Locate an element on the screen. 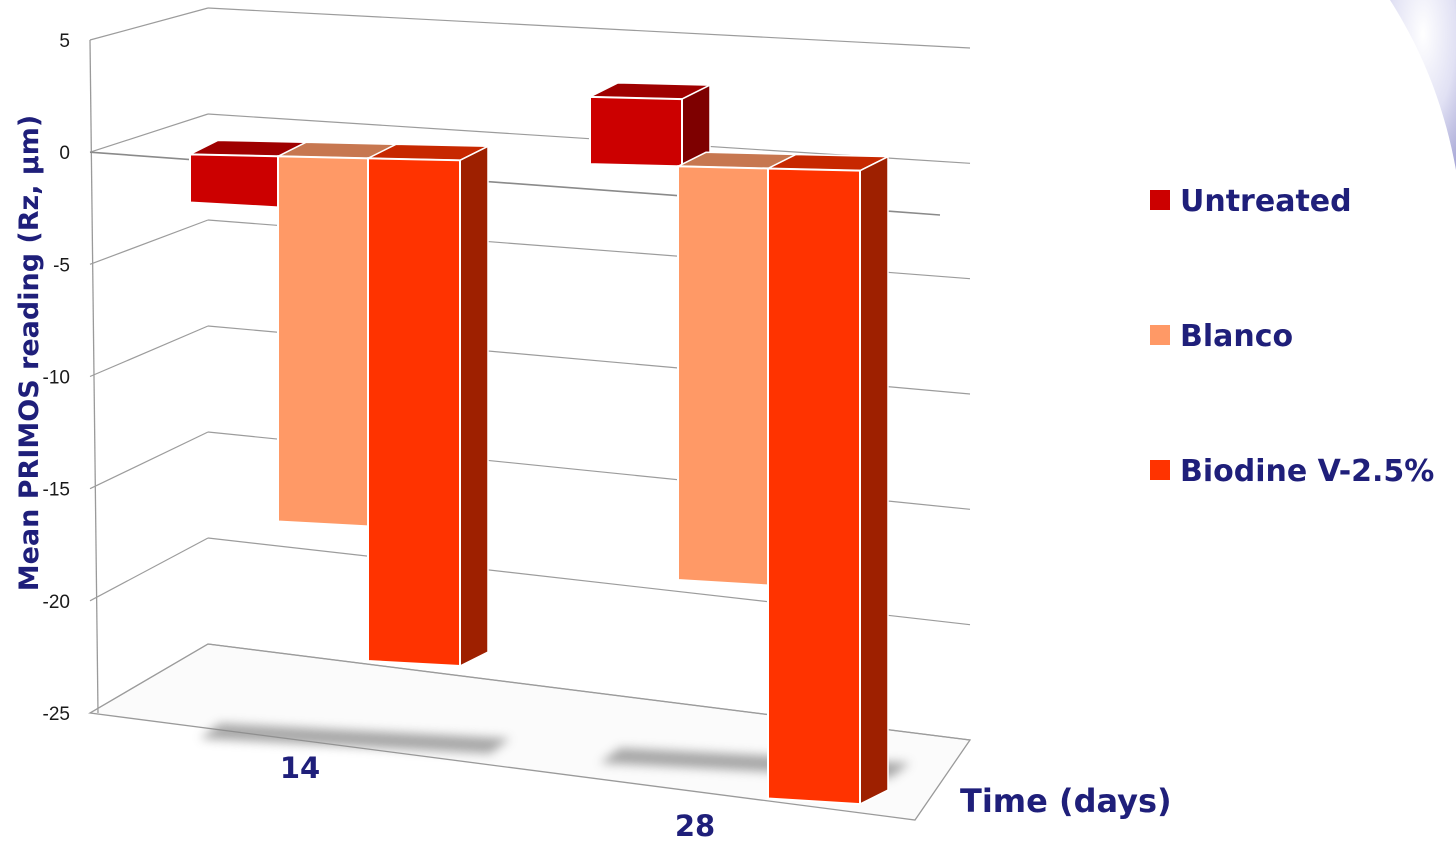 This screenshot has height=841, width=1456. gridline is located at coordinates (589, 28).